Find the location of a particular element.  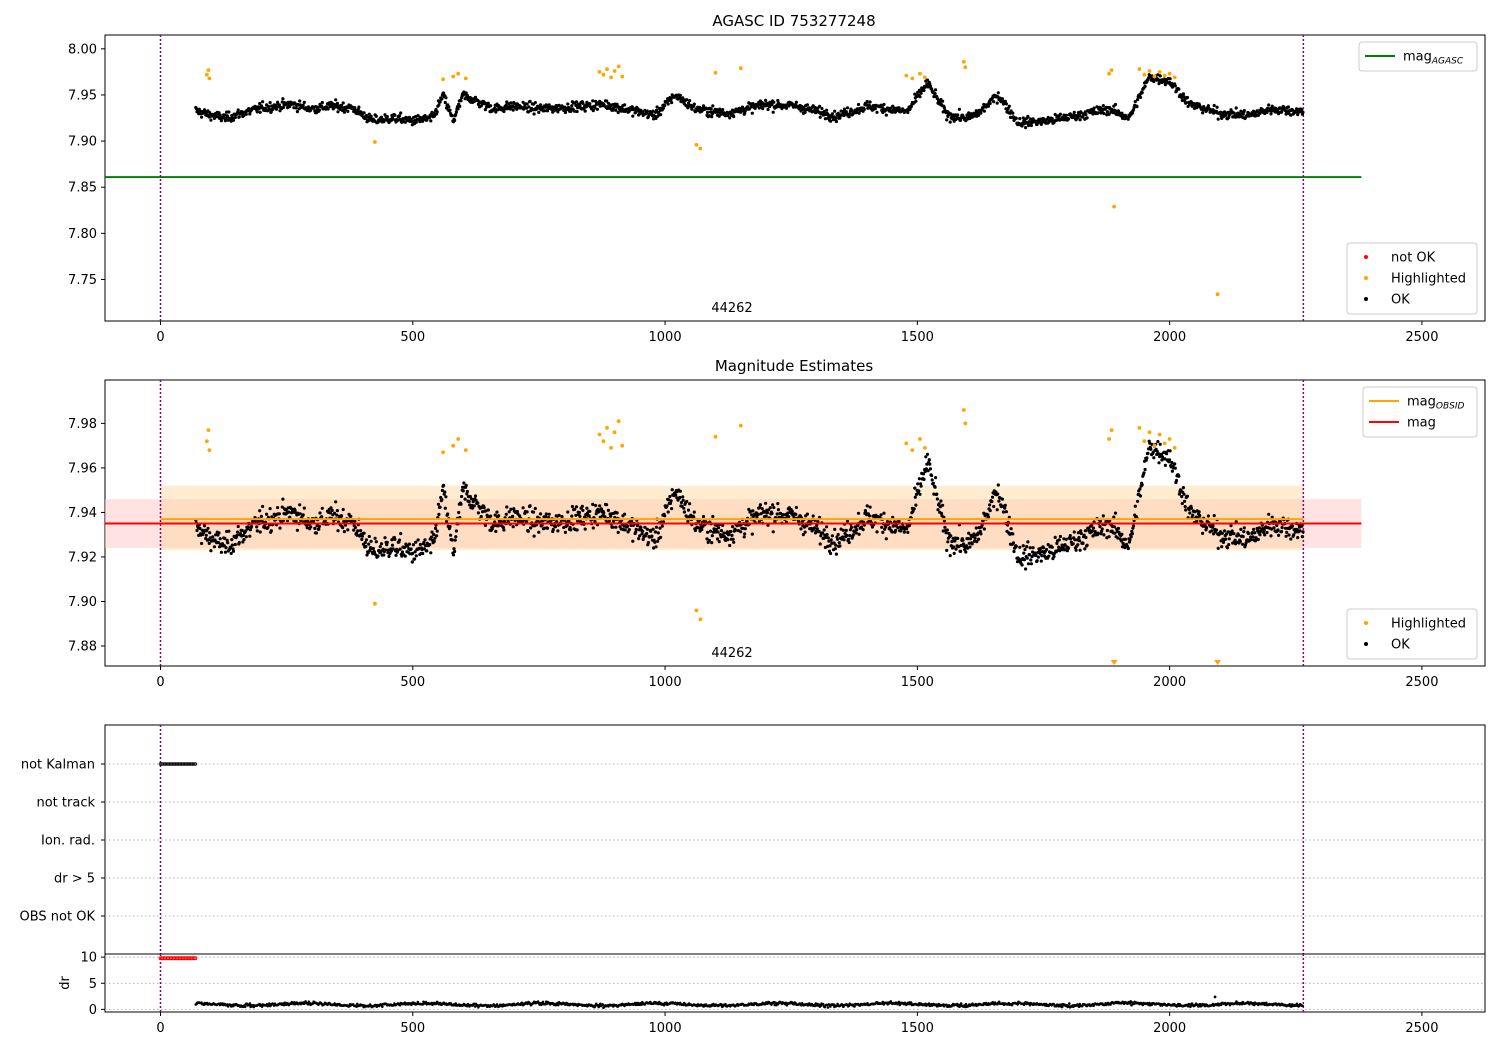

legend-label-subscript: AGASC is located at coordinates (1447, 62).